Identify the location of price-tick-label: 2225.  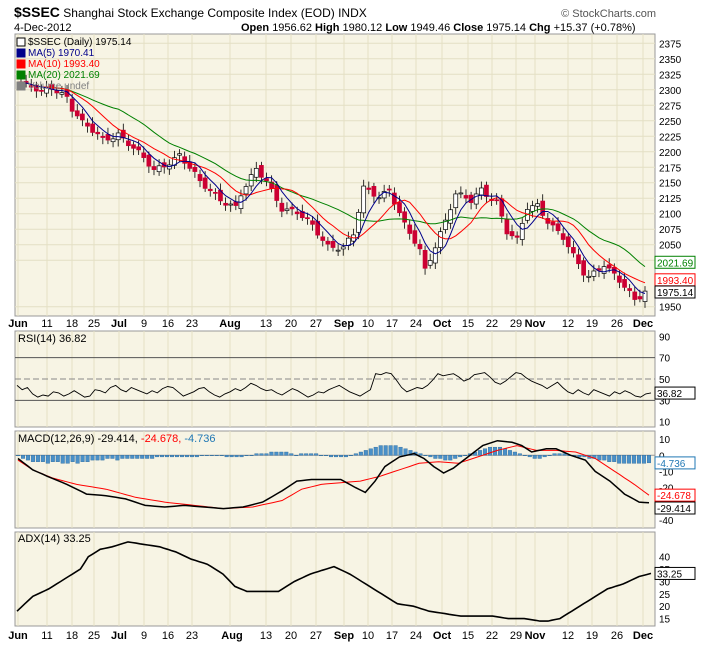
(670, 137).